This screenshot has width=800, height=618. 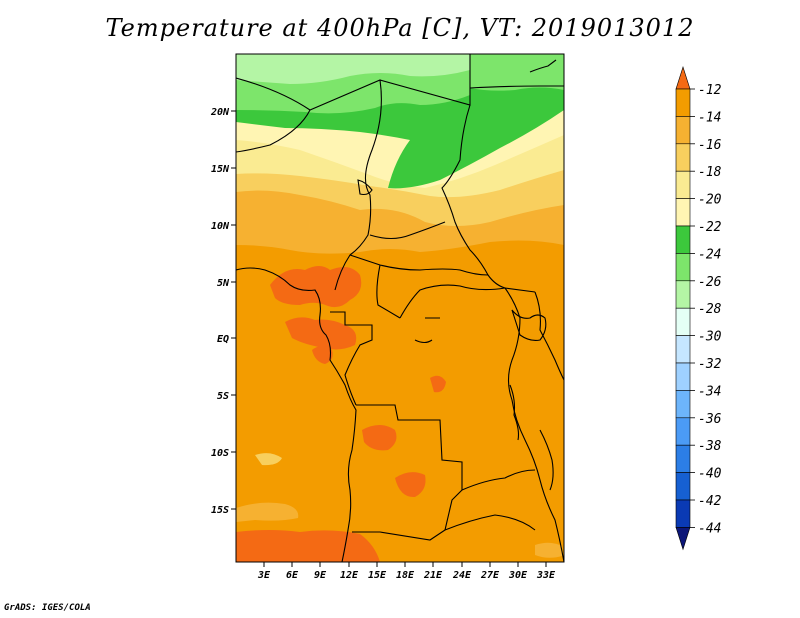 What do you see at coordinates (481, 423) in the screenshot?
I see `drc-east-border` at bounding box center [481, 423].